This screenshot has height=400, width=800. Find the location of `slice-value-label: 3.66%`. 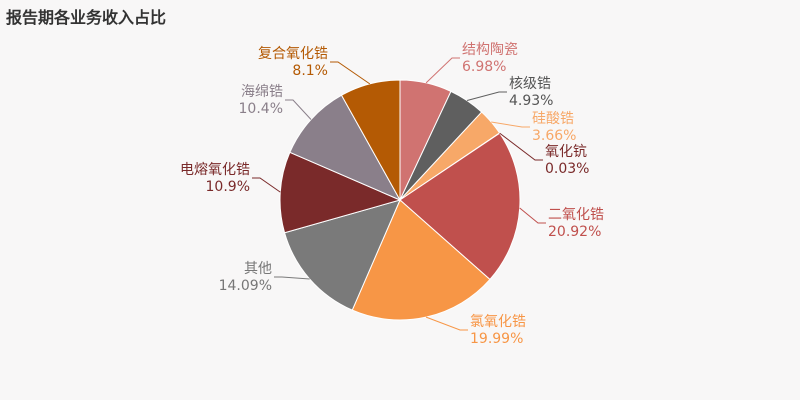

slice-value-label: 3.66% is located at coordinates (554, 136).